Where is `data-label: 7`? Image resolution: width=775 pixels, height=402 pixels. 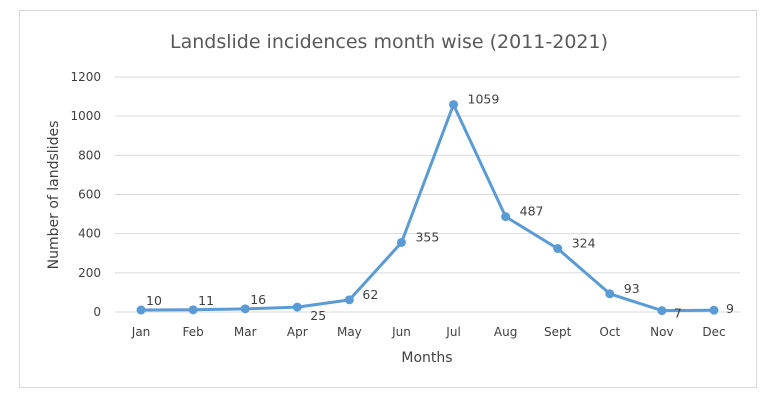
data-label: 7 is located at coordinates (678, 313).